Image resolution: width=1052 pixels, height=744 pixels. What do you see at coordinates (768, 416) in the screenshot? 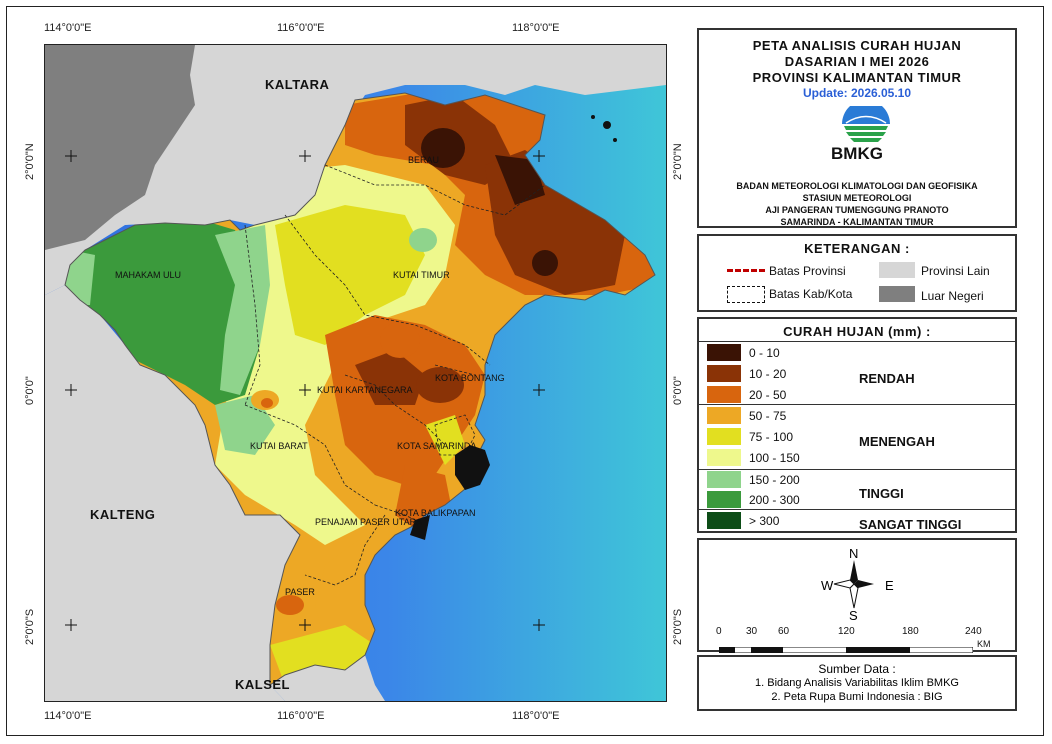
I see `legend-label-3: 50 - 75` at bounding box center [768, 416].